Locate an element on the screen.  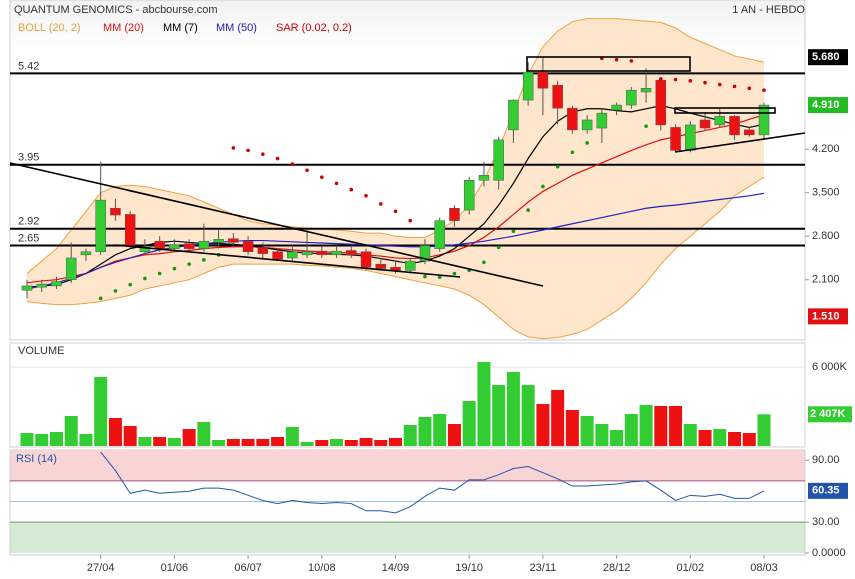
x-tick-label: 10/08 is located at coordinates (322, 568).